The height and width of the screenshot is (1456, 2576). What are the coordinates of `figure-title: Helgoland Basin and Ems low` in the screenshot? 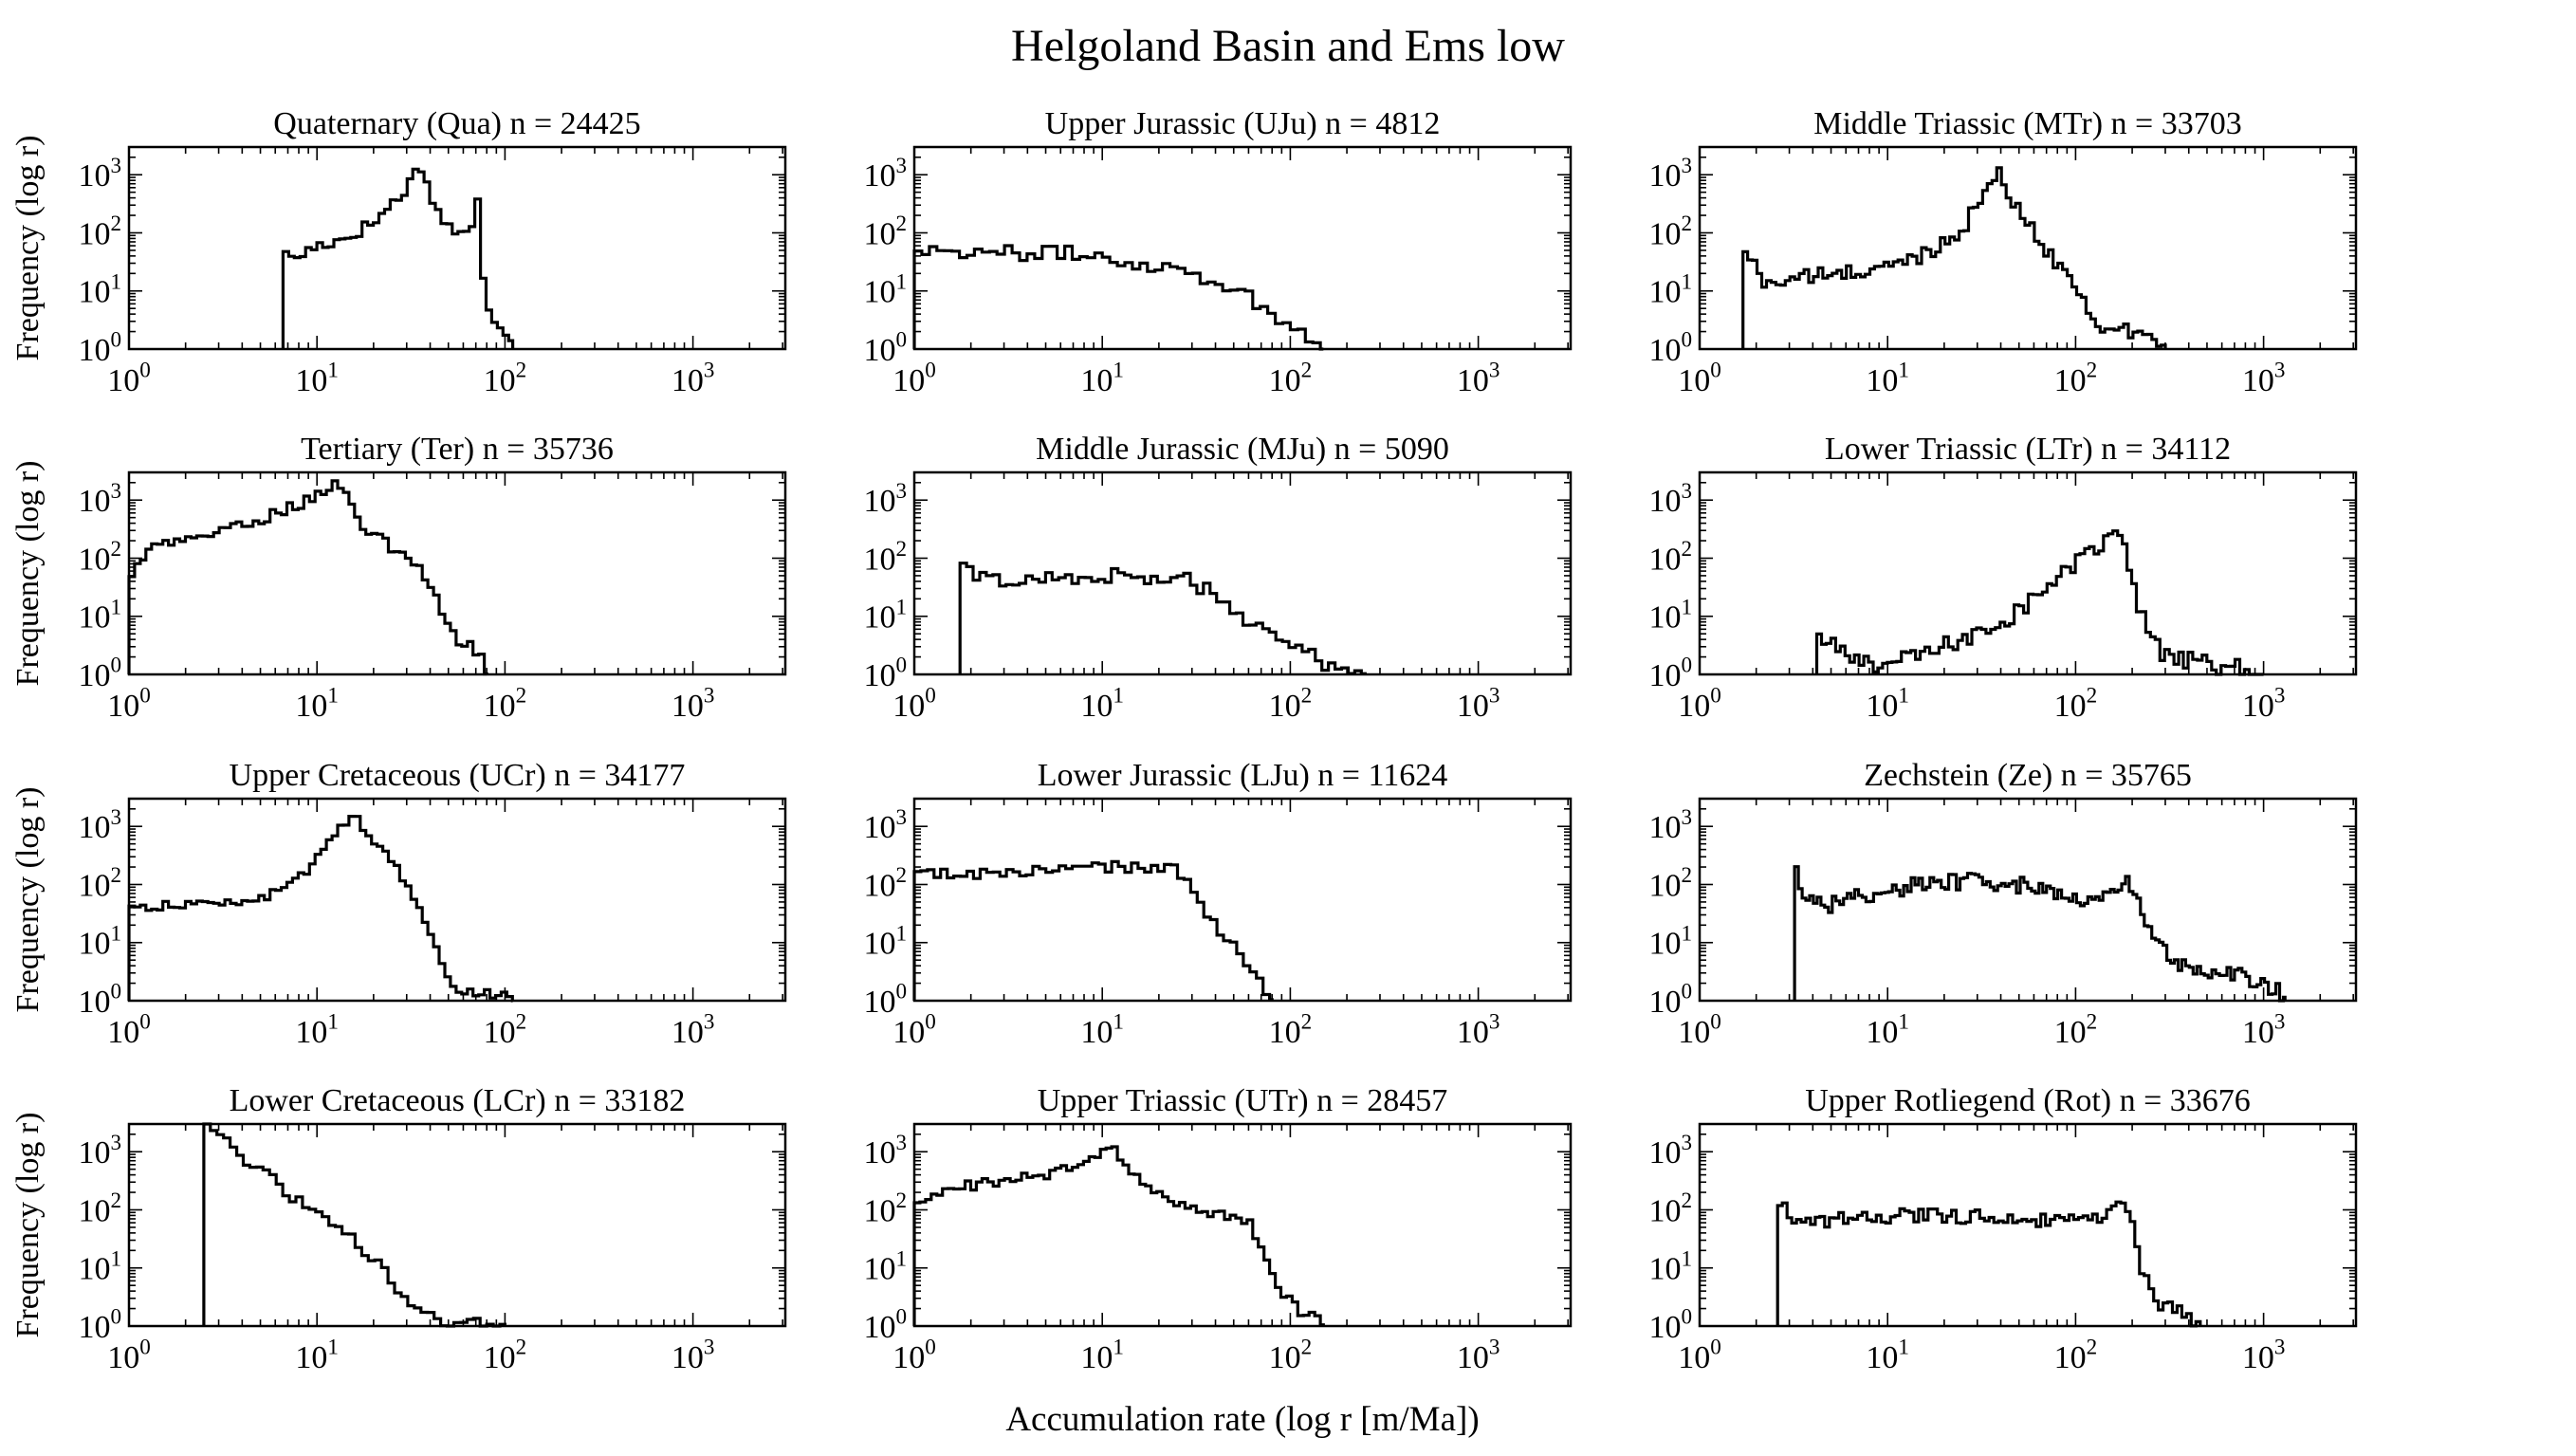 It's located at (1288, 46).